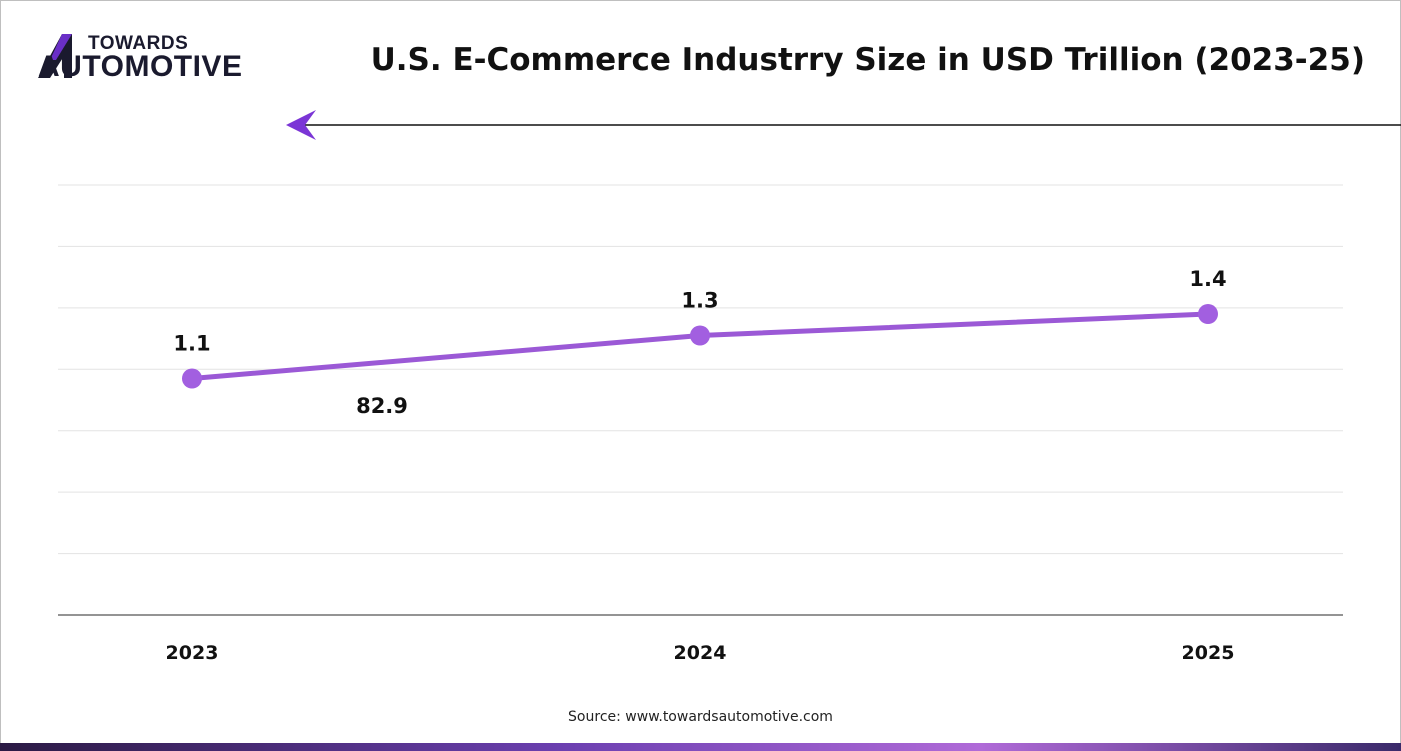 Image resolution: width=1401 pixels, height=751 pixels. What do you see at coordinates (192, 653) in the screenshot?
I see `x-tick-label-2023: 2023` at bounding box center [192, 653].